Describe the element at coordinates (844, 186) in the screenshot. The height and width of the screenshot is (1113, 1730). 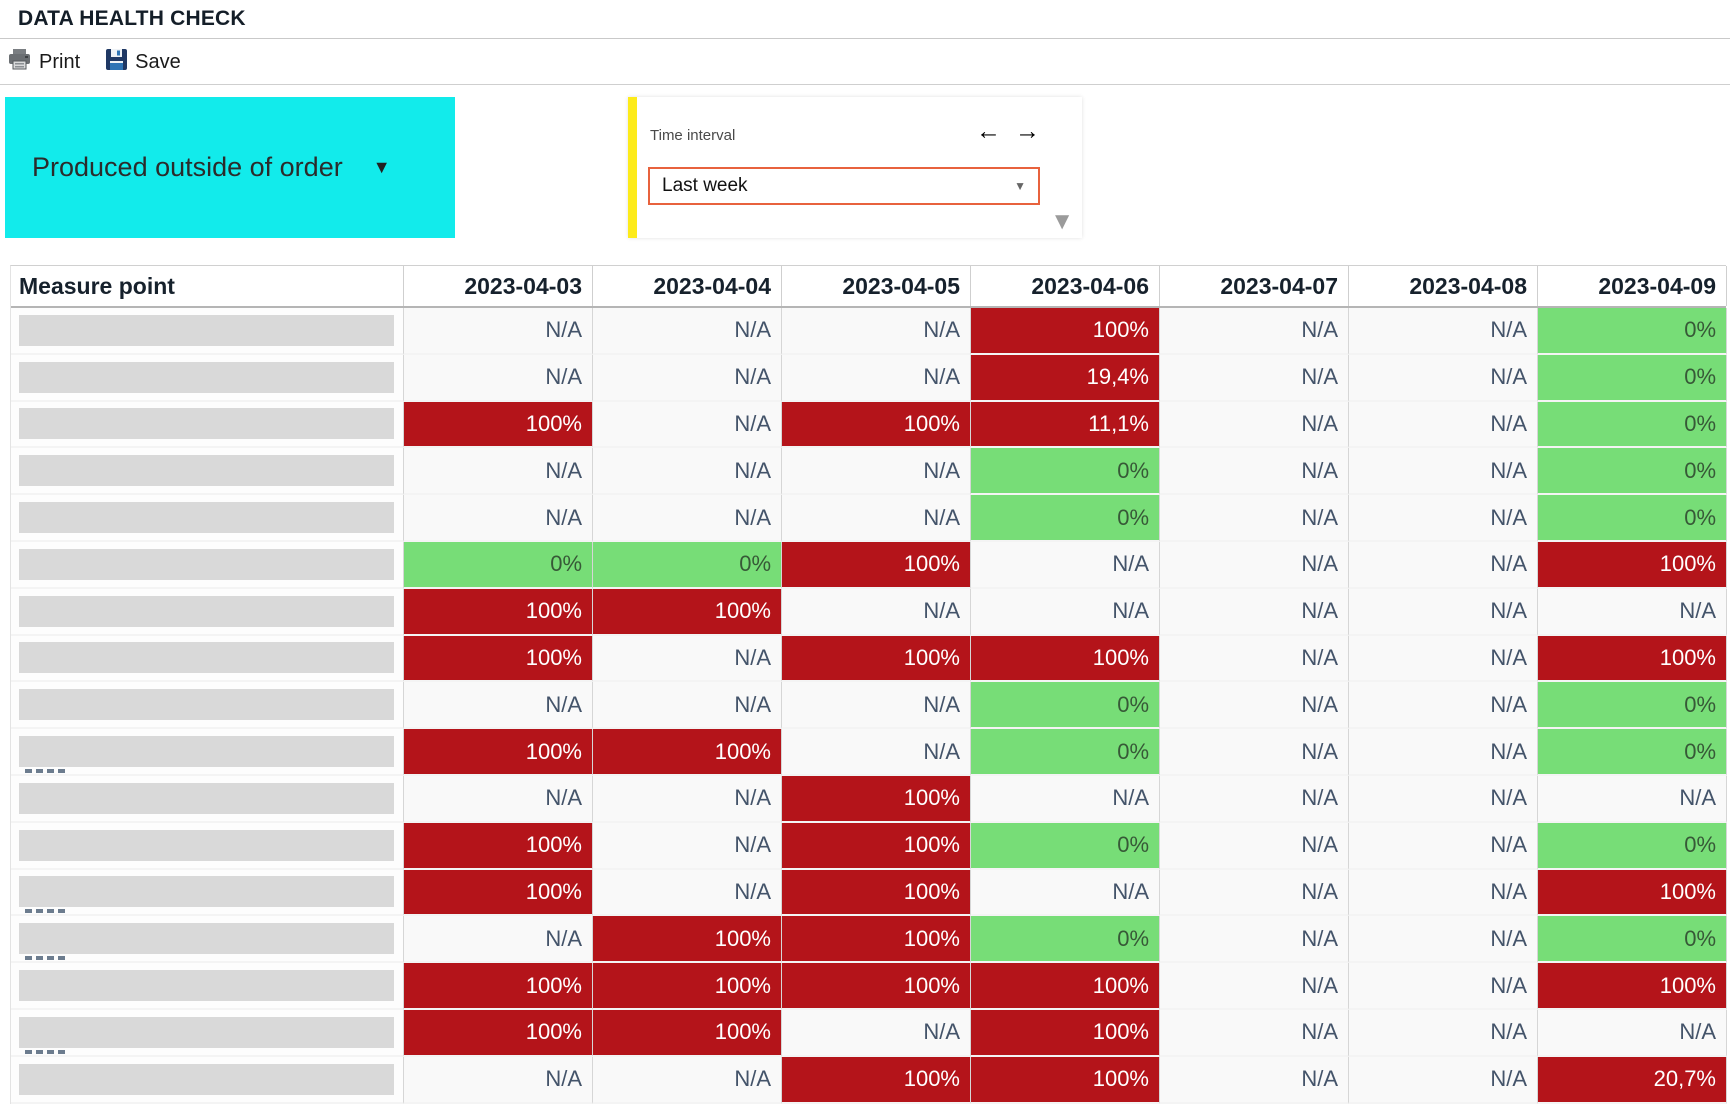
I see `time-interval-select: Last week ▼` at that location.